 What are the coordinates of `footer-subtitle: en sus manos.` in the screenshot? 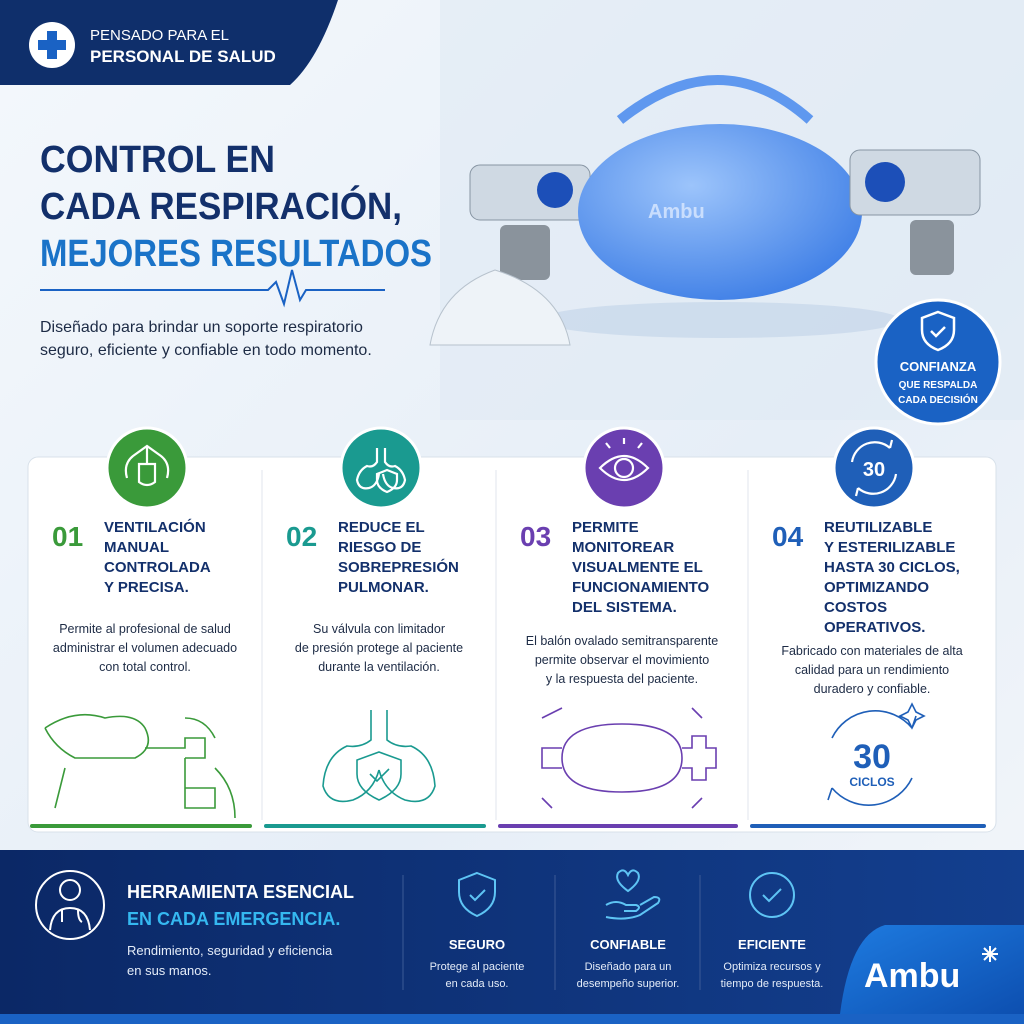 It's located at (169, 970).